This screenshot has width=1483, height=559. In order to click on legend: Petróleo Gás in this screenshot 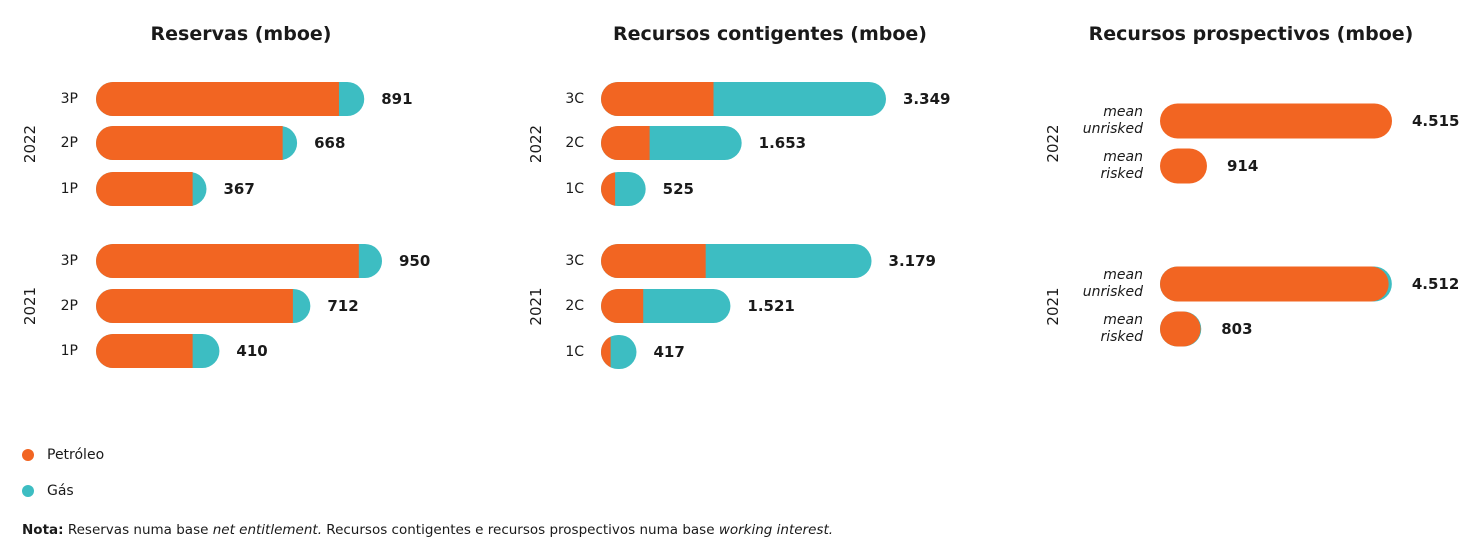, I will do `click(63, 482)`.